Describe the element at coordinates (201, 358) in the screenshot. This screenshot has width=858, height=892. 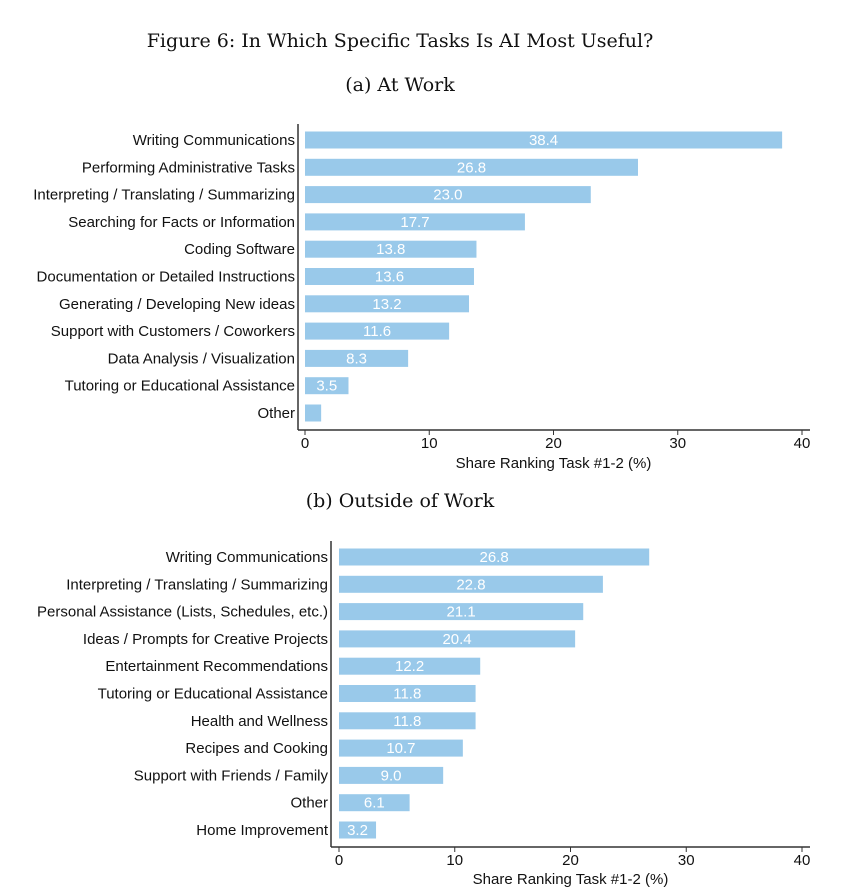
I see `category-label: Data Analysis / Visualization` at that location.